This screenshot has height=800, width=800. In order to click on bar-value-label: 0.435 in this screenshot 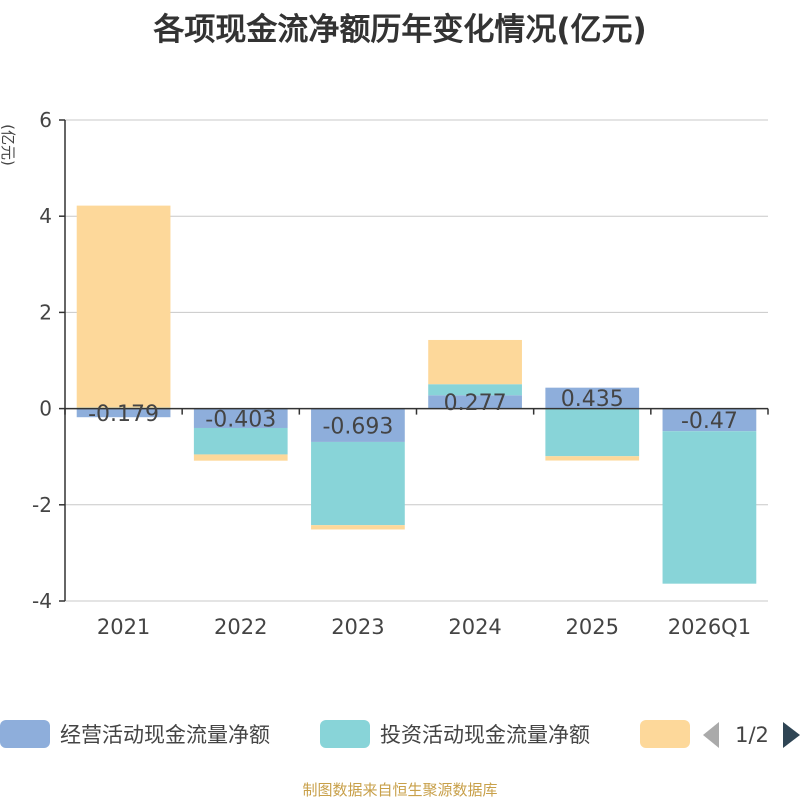, I will do `click(592, 399)`.